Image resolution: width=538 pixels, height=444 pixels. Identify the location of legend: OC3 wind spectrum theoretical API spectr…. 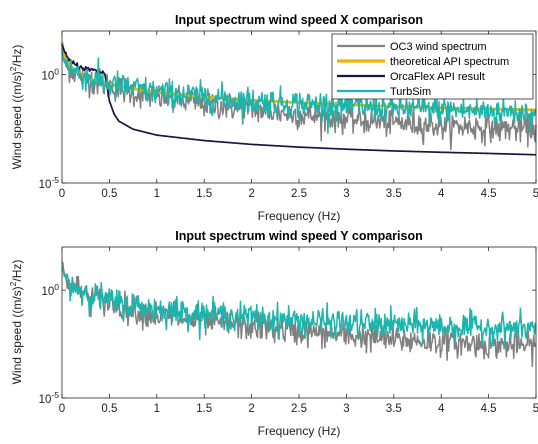
(432, 66).